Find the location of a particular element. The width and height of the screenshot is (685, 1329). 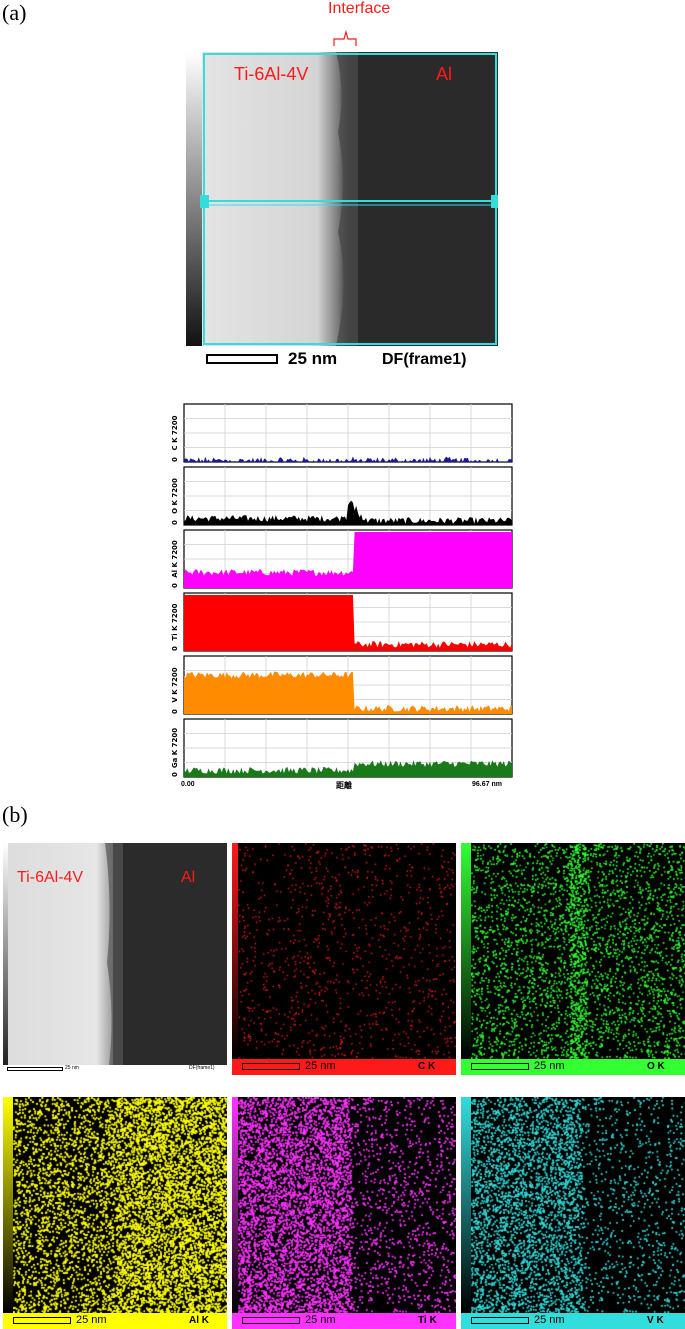

scale-bar-a is located at coordinates (242, 359).